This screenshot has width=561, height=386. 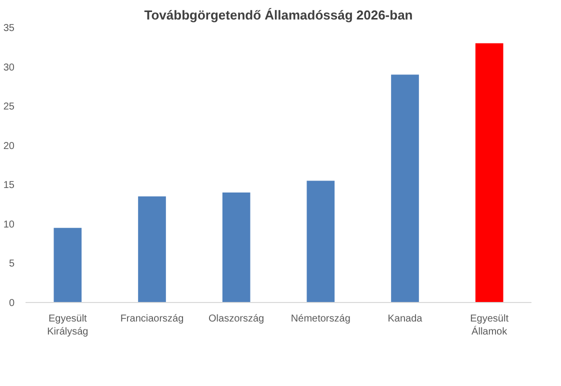 What do you see at coordinates (9, 107) in the screenshot?
I see `y-tick-label: 25` at bounding box center [9, 107].